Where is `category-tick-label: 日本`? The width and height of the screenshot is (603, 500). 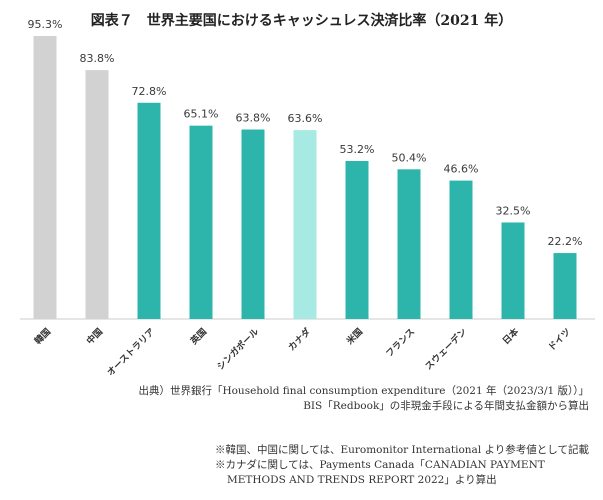
category-tick-label: 日本 is located at coordinates (511, 336).